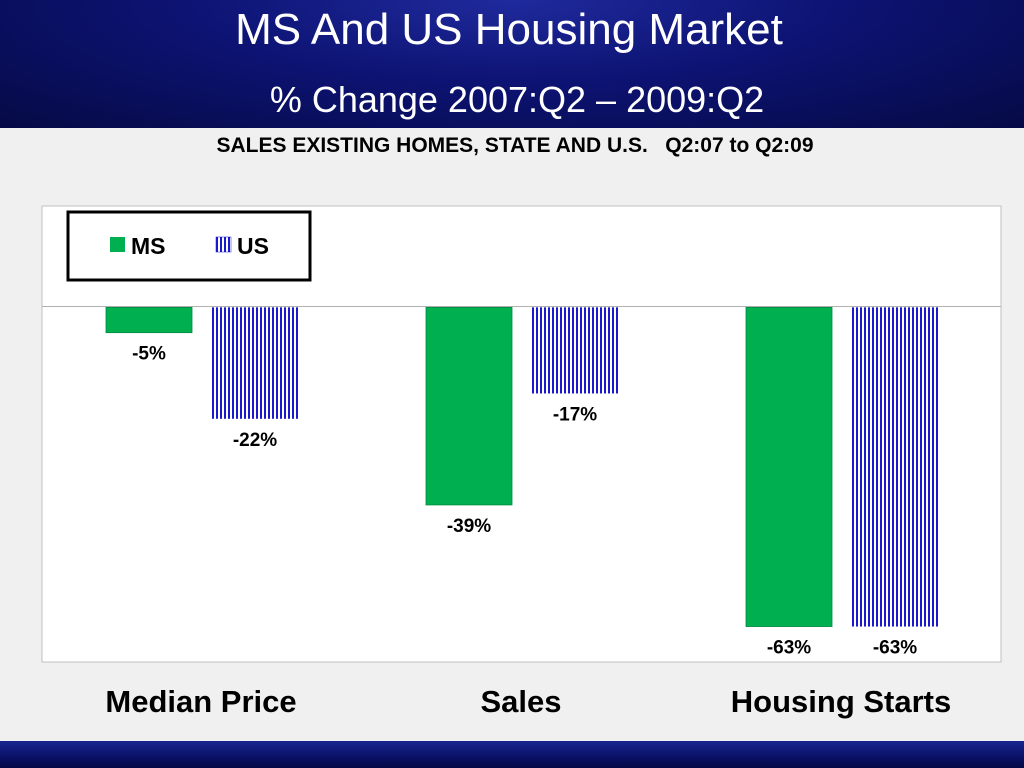 Image resolution: width=1024 pixels, height=768 pixels. Describe the element at coordinates (469, 406) in the screenshot. I see `bar-ms-sales` at that location.